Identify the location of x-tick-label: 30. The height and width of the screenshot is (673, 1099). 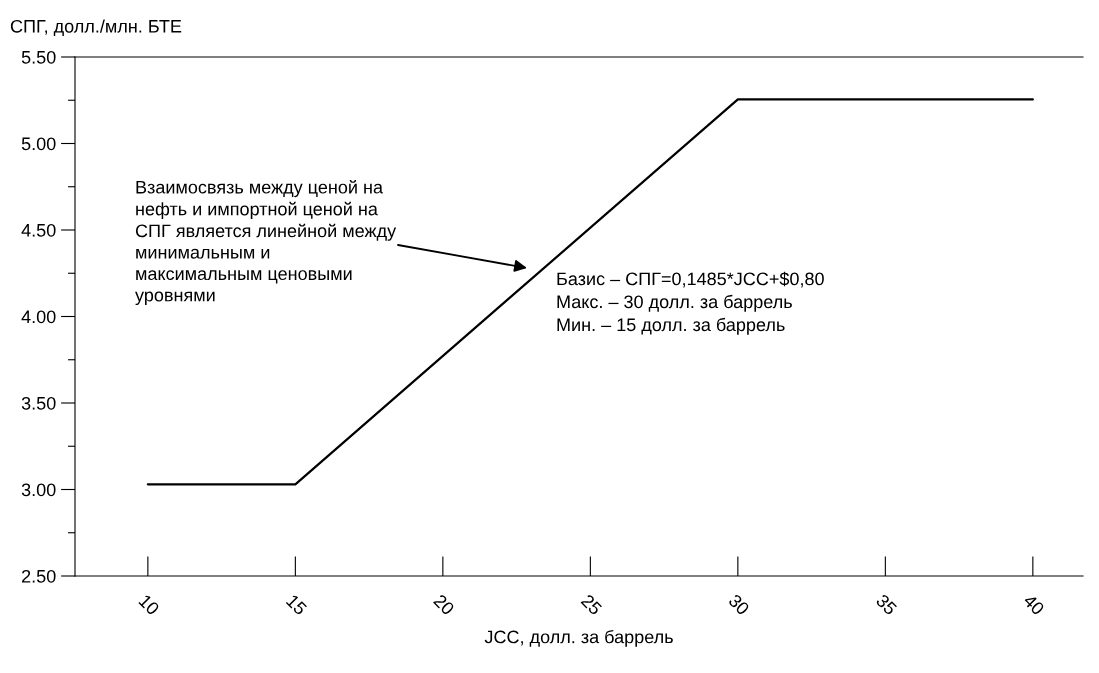
(739, 604).